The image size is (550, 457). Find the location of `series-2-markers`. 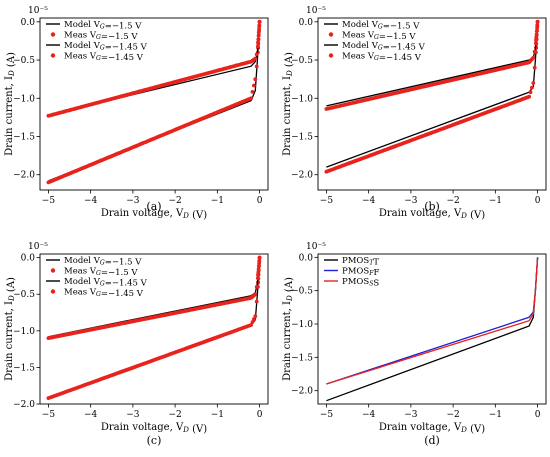

series-2-markers is located at coordinates (432, 96).